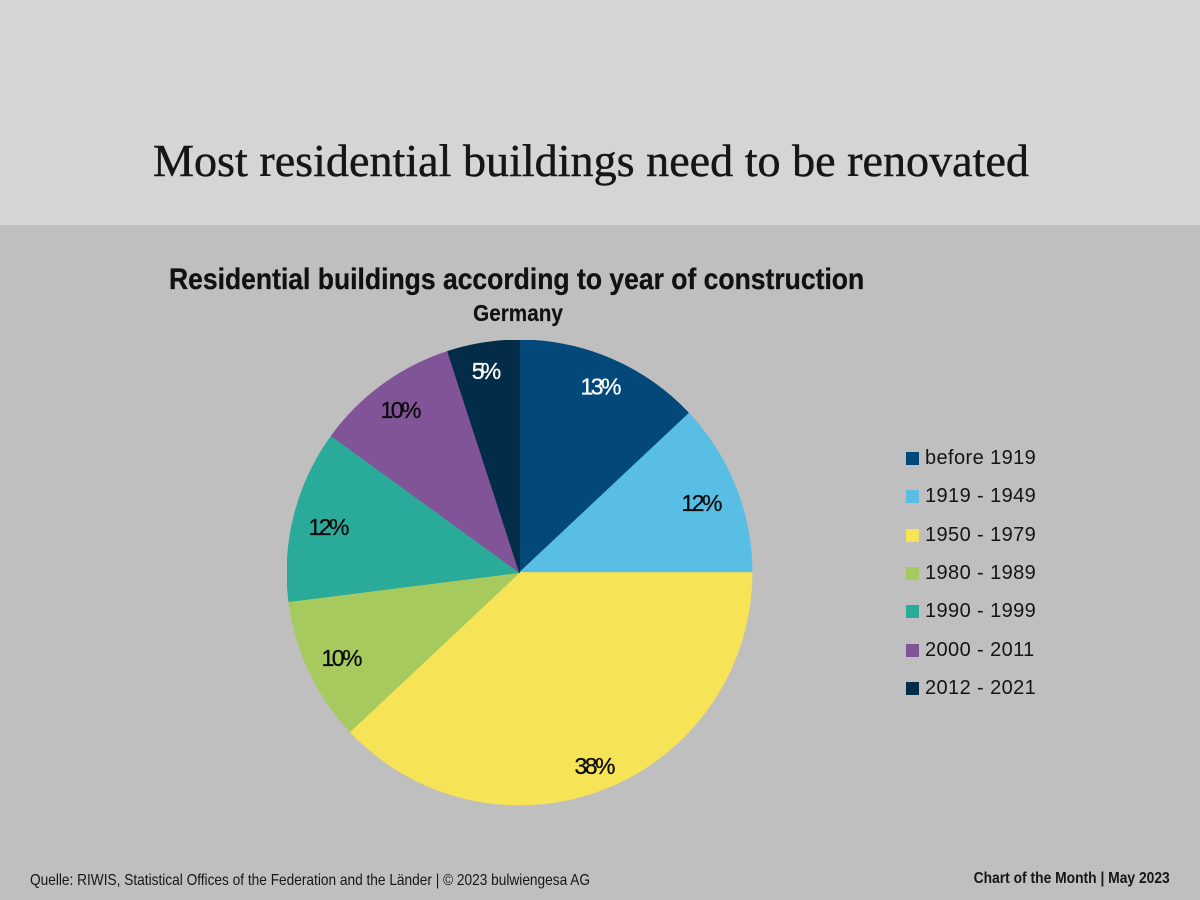 Image resolution: width=1200 pixels, height=900 pixels. I want to click on svg-text: 13%, so click(601, 386).